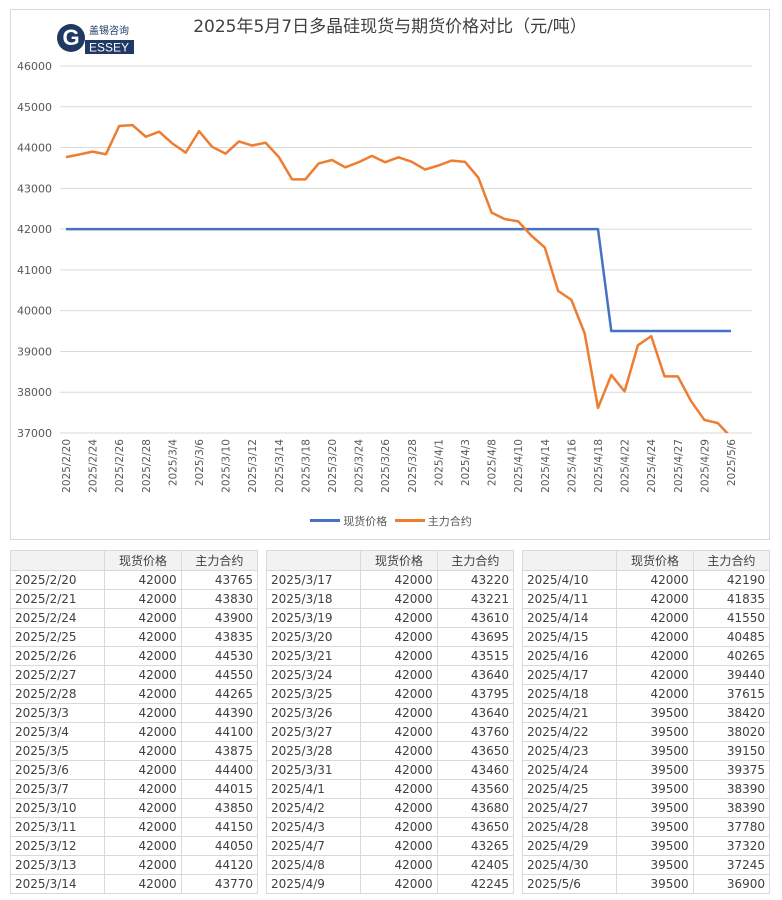  What do you see at coordinates (306, 466) in the screenshot?
I see `x-tick-label: 2025/3/18` at bounding box center [306, 466].